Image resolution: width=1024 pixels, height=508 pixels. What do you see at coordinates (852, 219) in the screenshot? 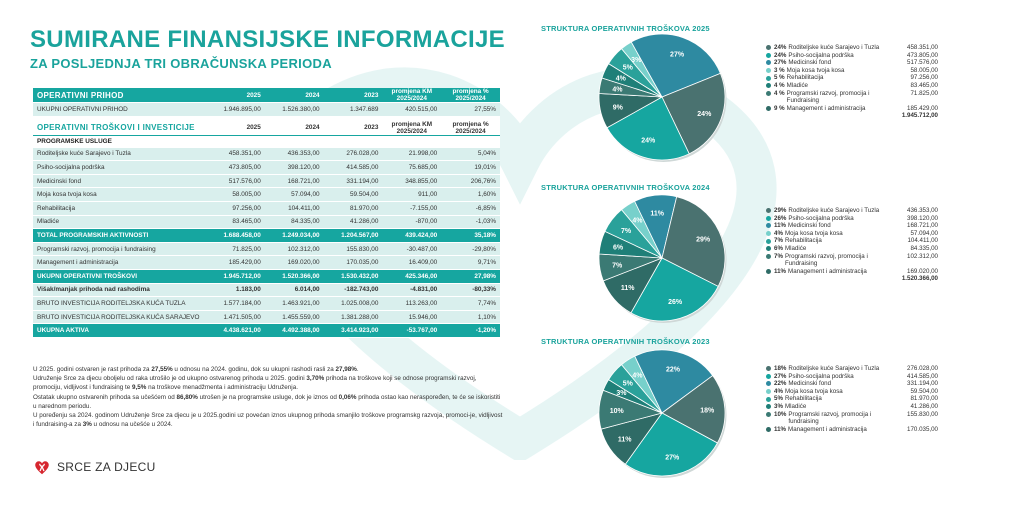
I see `legend-item: 26% Psiho-socijalna podrška 398.120,00` at bounding box center [852, 219].